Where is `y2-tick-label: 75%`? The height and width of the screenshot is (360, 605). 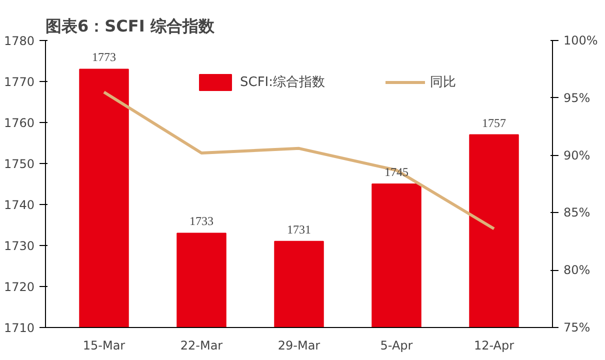 y2-tick-label: 75% is located at coordinates (577, 327).